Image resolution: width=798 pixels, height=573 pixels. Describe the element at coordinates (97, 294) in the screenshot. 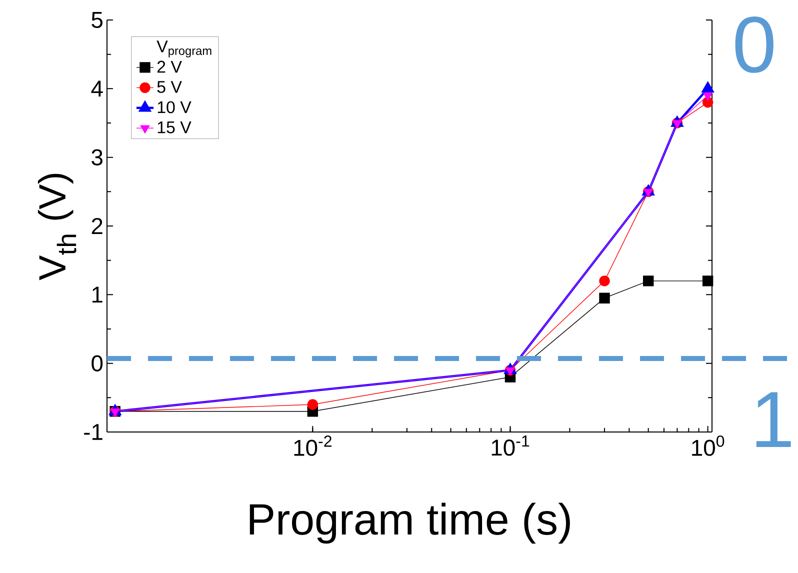

I see `y-tick-label: 1` at that location.